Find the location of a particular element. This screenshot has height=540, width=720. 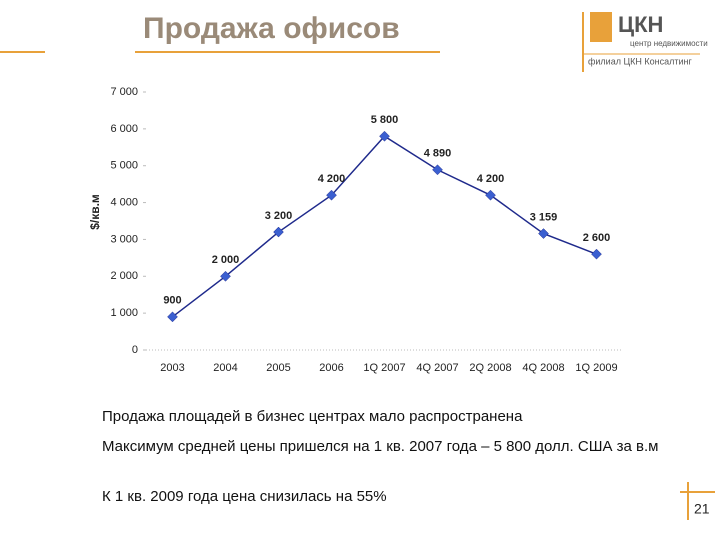

x-tick-label: 2005 is located at coordinates (278, 368).